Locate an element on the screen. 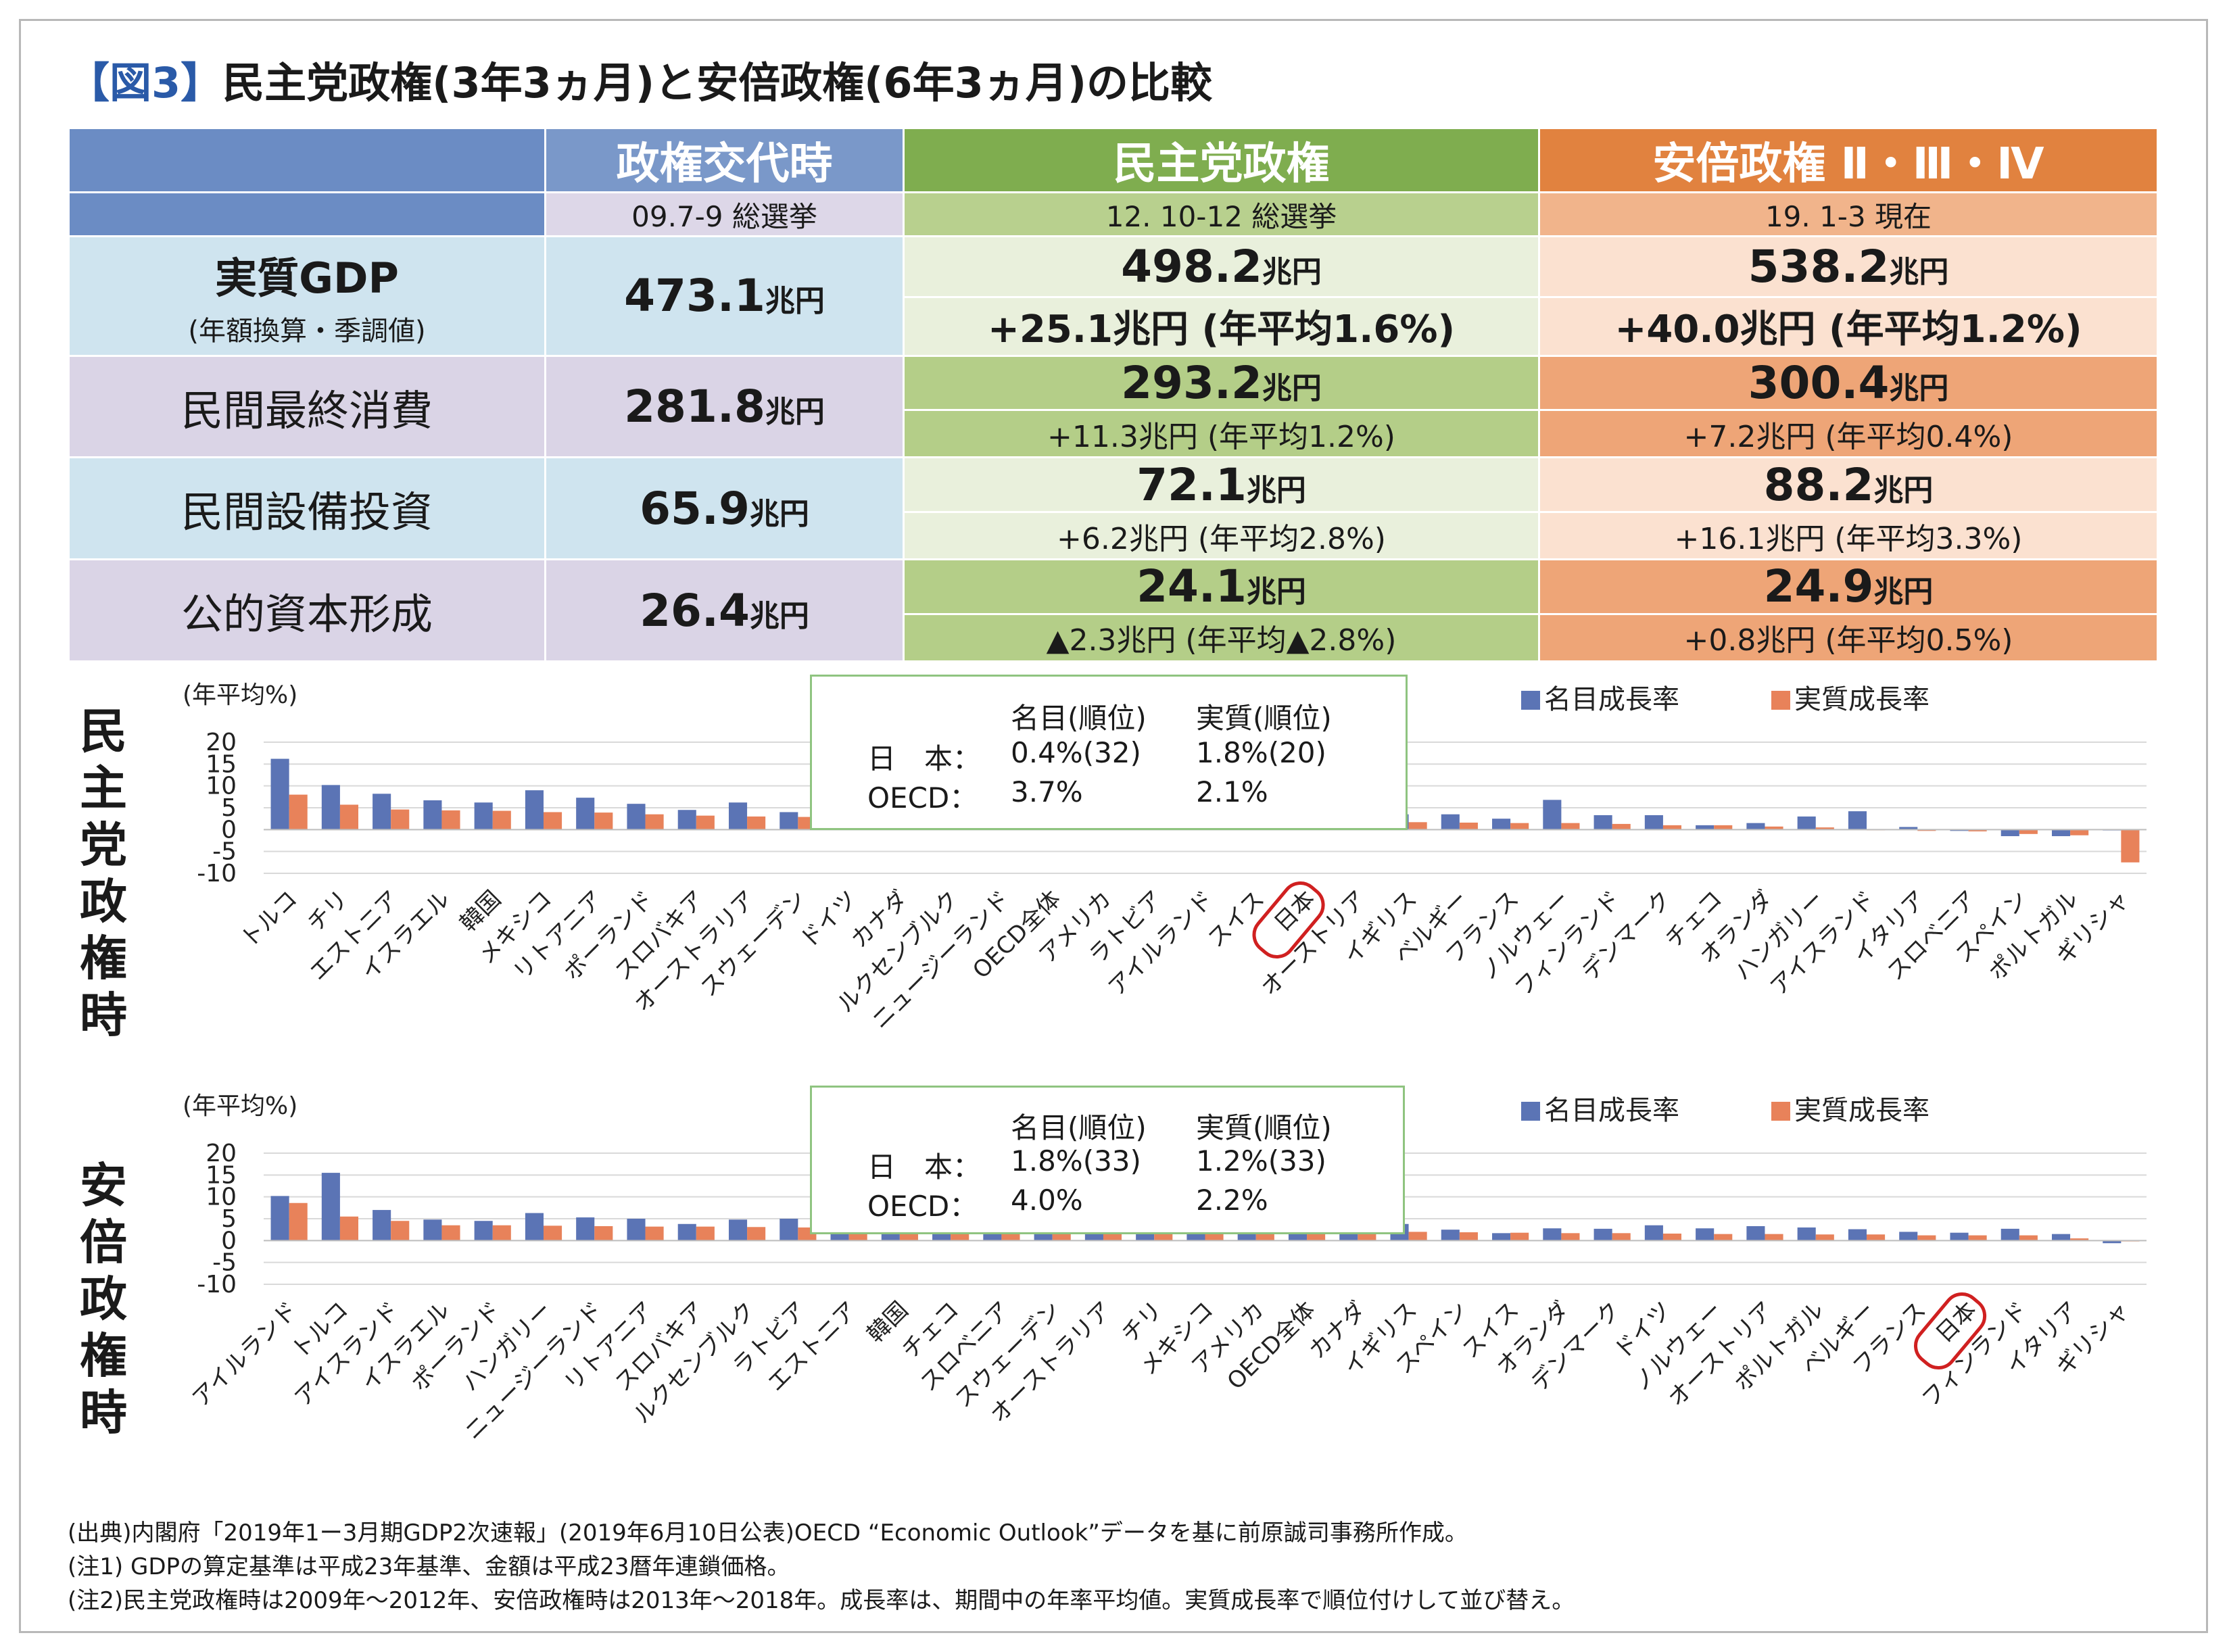 The width and height of the screenshot is (2229, 1652). chart2-side-label: 安倍政権時 is located at coordinates (103, 1299).